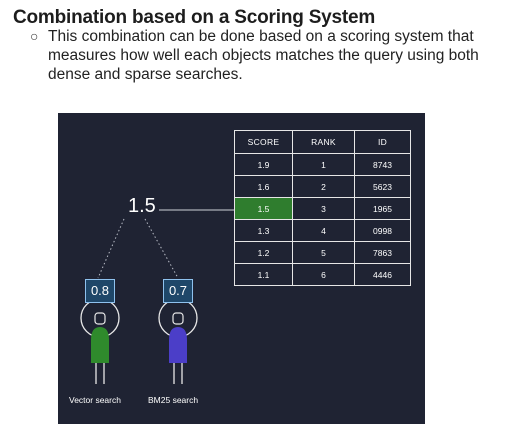  What do you see at coordinates (263, 274) in the screenshot?
I see `score-cell: 1.1` at bounding box center [263, 274].